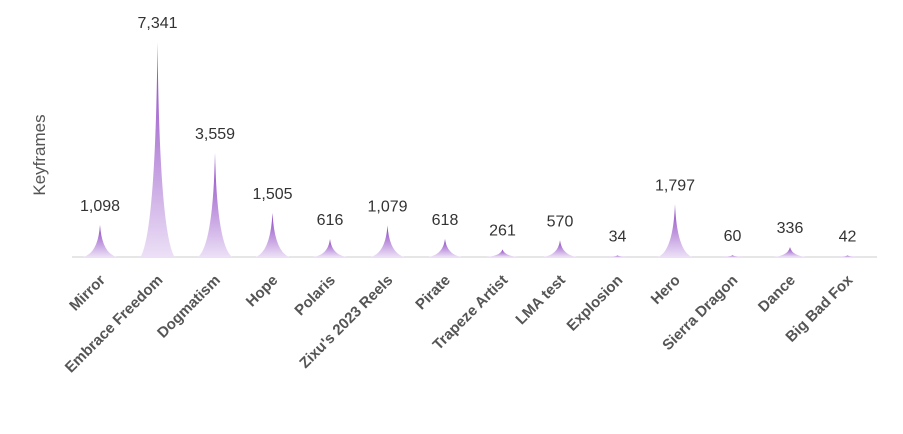  I want to click on value-label: 7,341, so click(157, 23).